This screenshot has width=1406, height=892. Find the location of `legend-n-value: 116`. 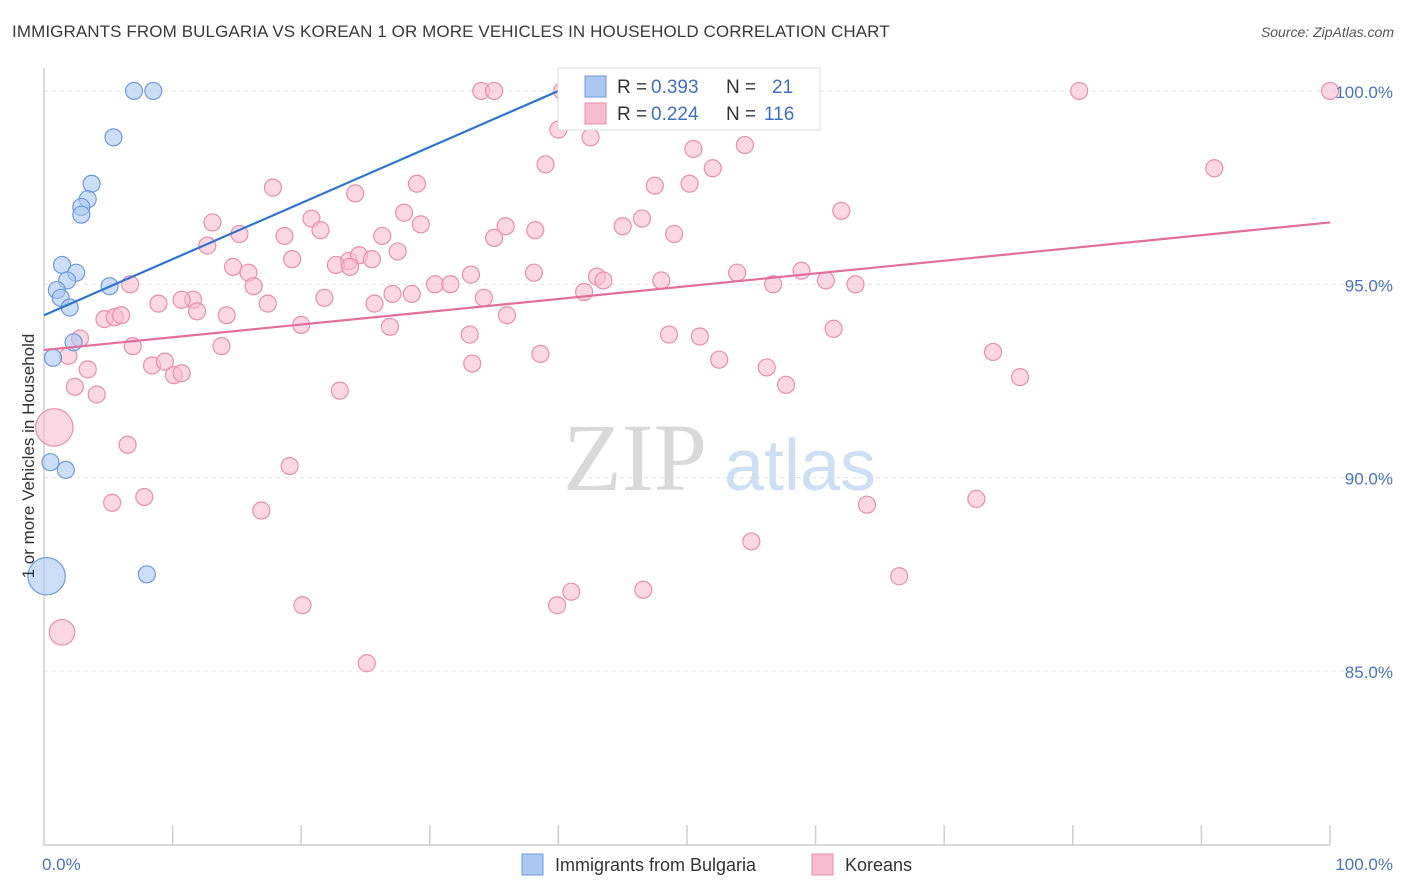

legend-n-value: 116 is located at coordinates (779, 114).